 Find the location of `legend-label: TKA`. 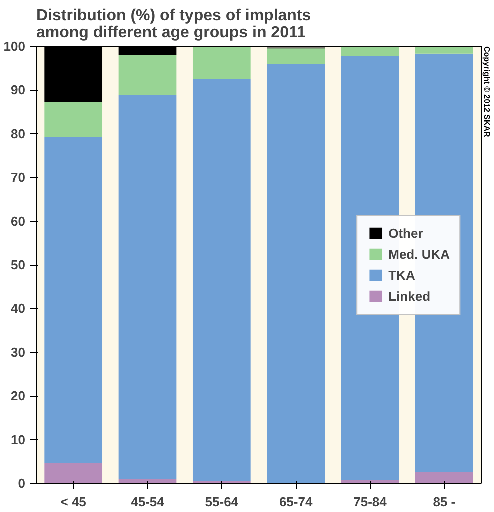

legend-label: TKA is located at coordinates (402, 275).